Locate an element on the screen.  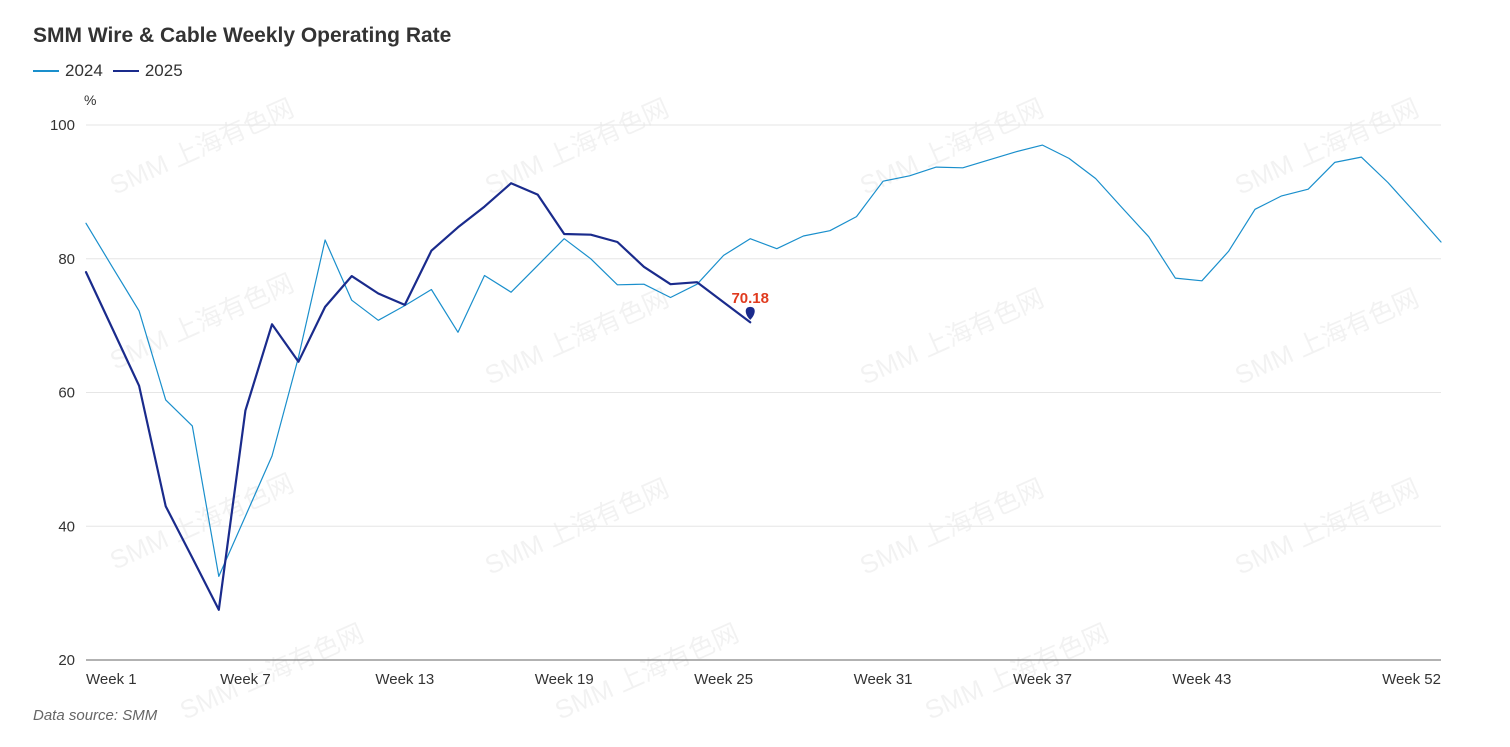
x-tick-label: Week 1 is located at coordinates (111, 679).